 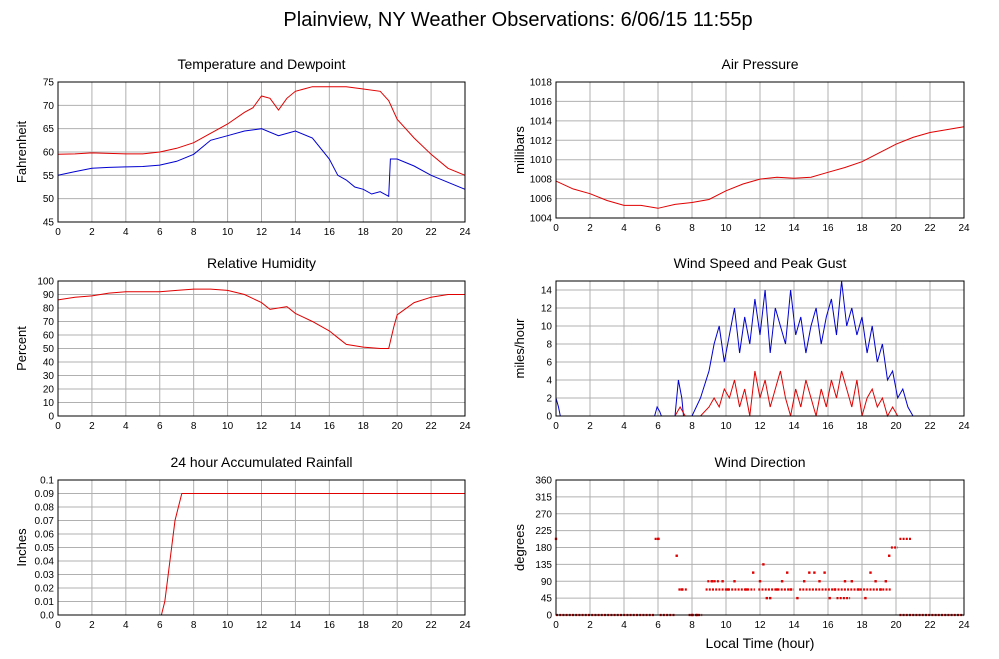 I want to click on y-tick-label: 2, so click(x=549, y=399).